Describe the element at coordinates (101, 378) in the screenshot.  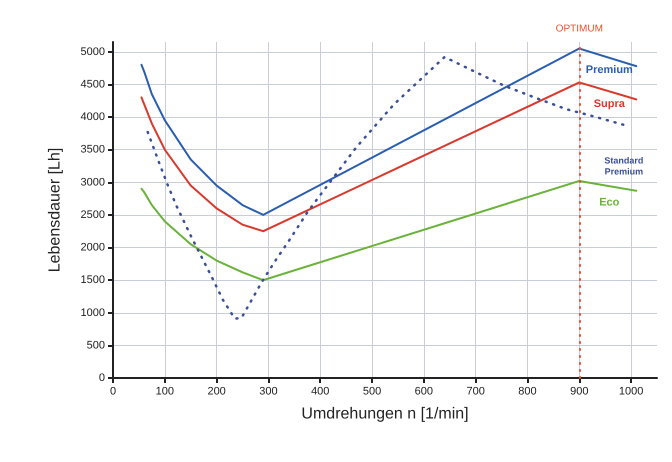
I see `y-tick-label: 0` at that location.